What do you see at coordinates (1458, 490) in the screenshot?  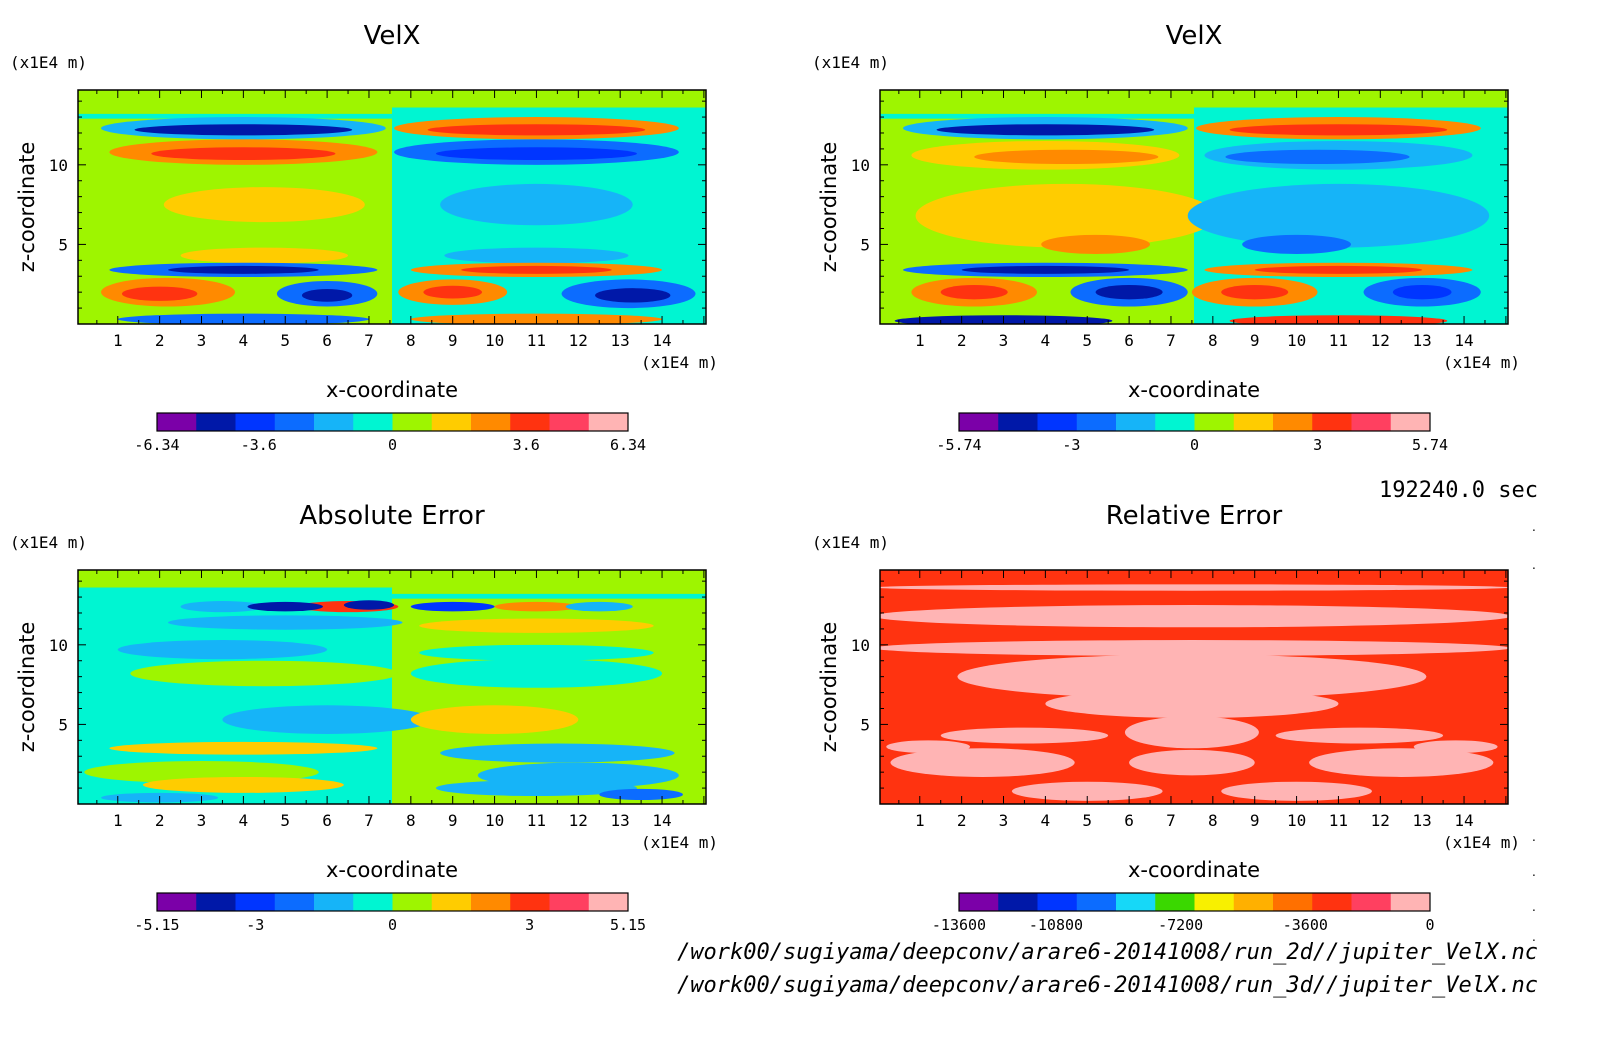 I see `time-label: 192240.0 sec` at bounding box center [1458, 490].